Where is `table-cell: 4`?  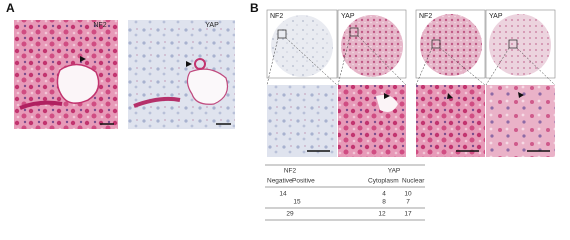 table-cell: 4 is located at coordinates (384, 194).